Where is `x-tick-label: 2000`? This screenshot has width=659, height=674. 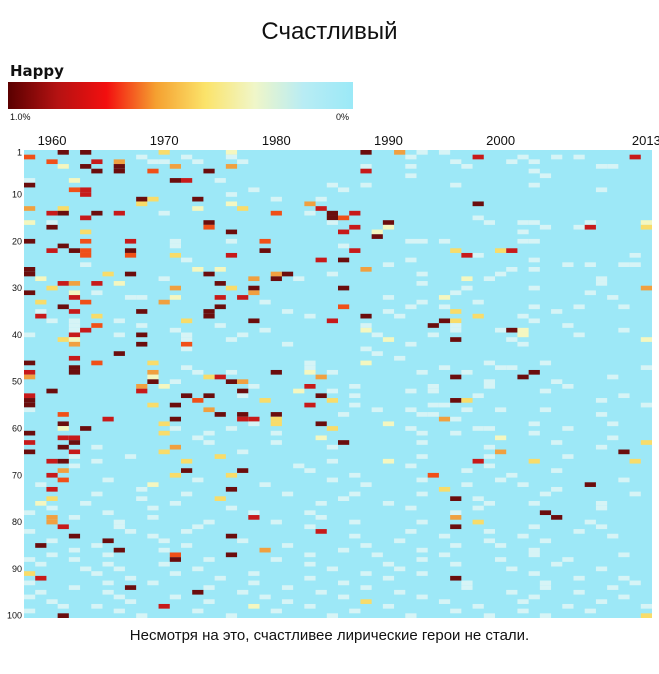 x-tick-label: 2000 is located at coordinates (500, 140).